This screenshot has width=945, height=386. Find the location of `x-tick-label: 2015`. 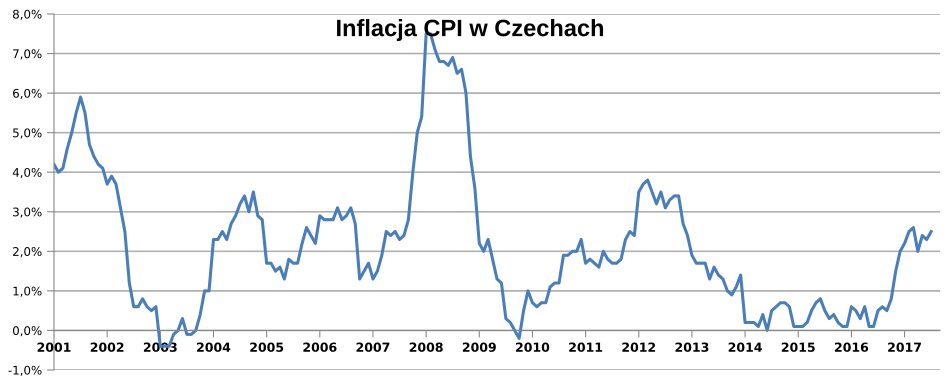

x-tick-label: 2015 is located at coordinates (798, 347).